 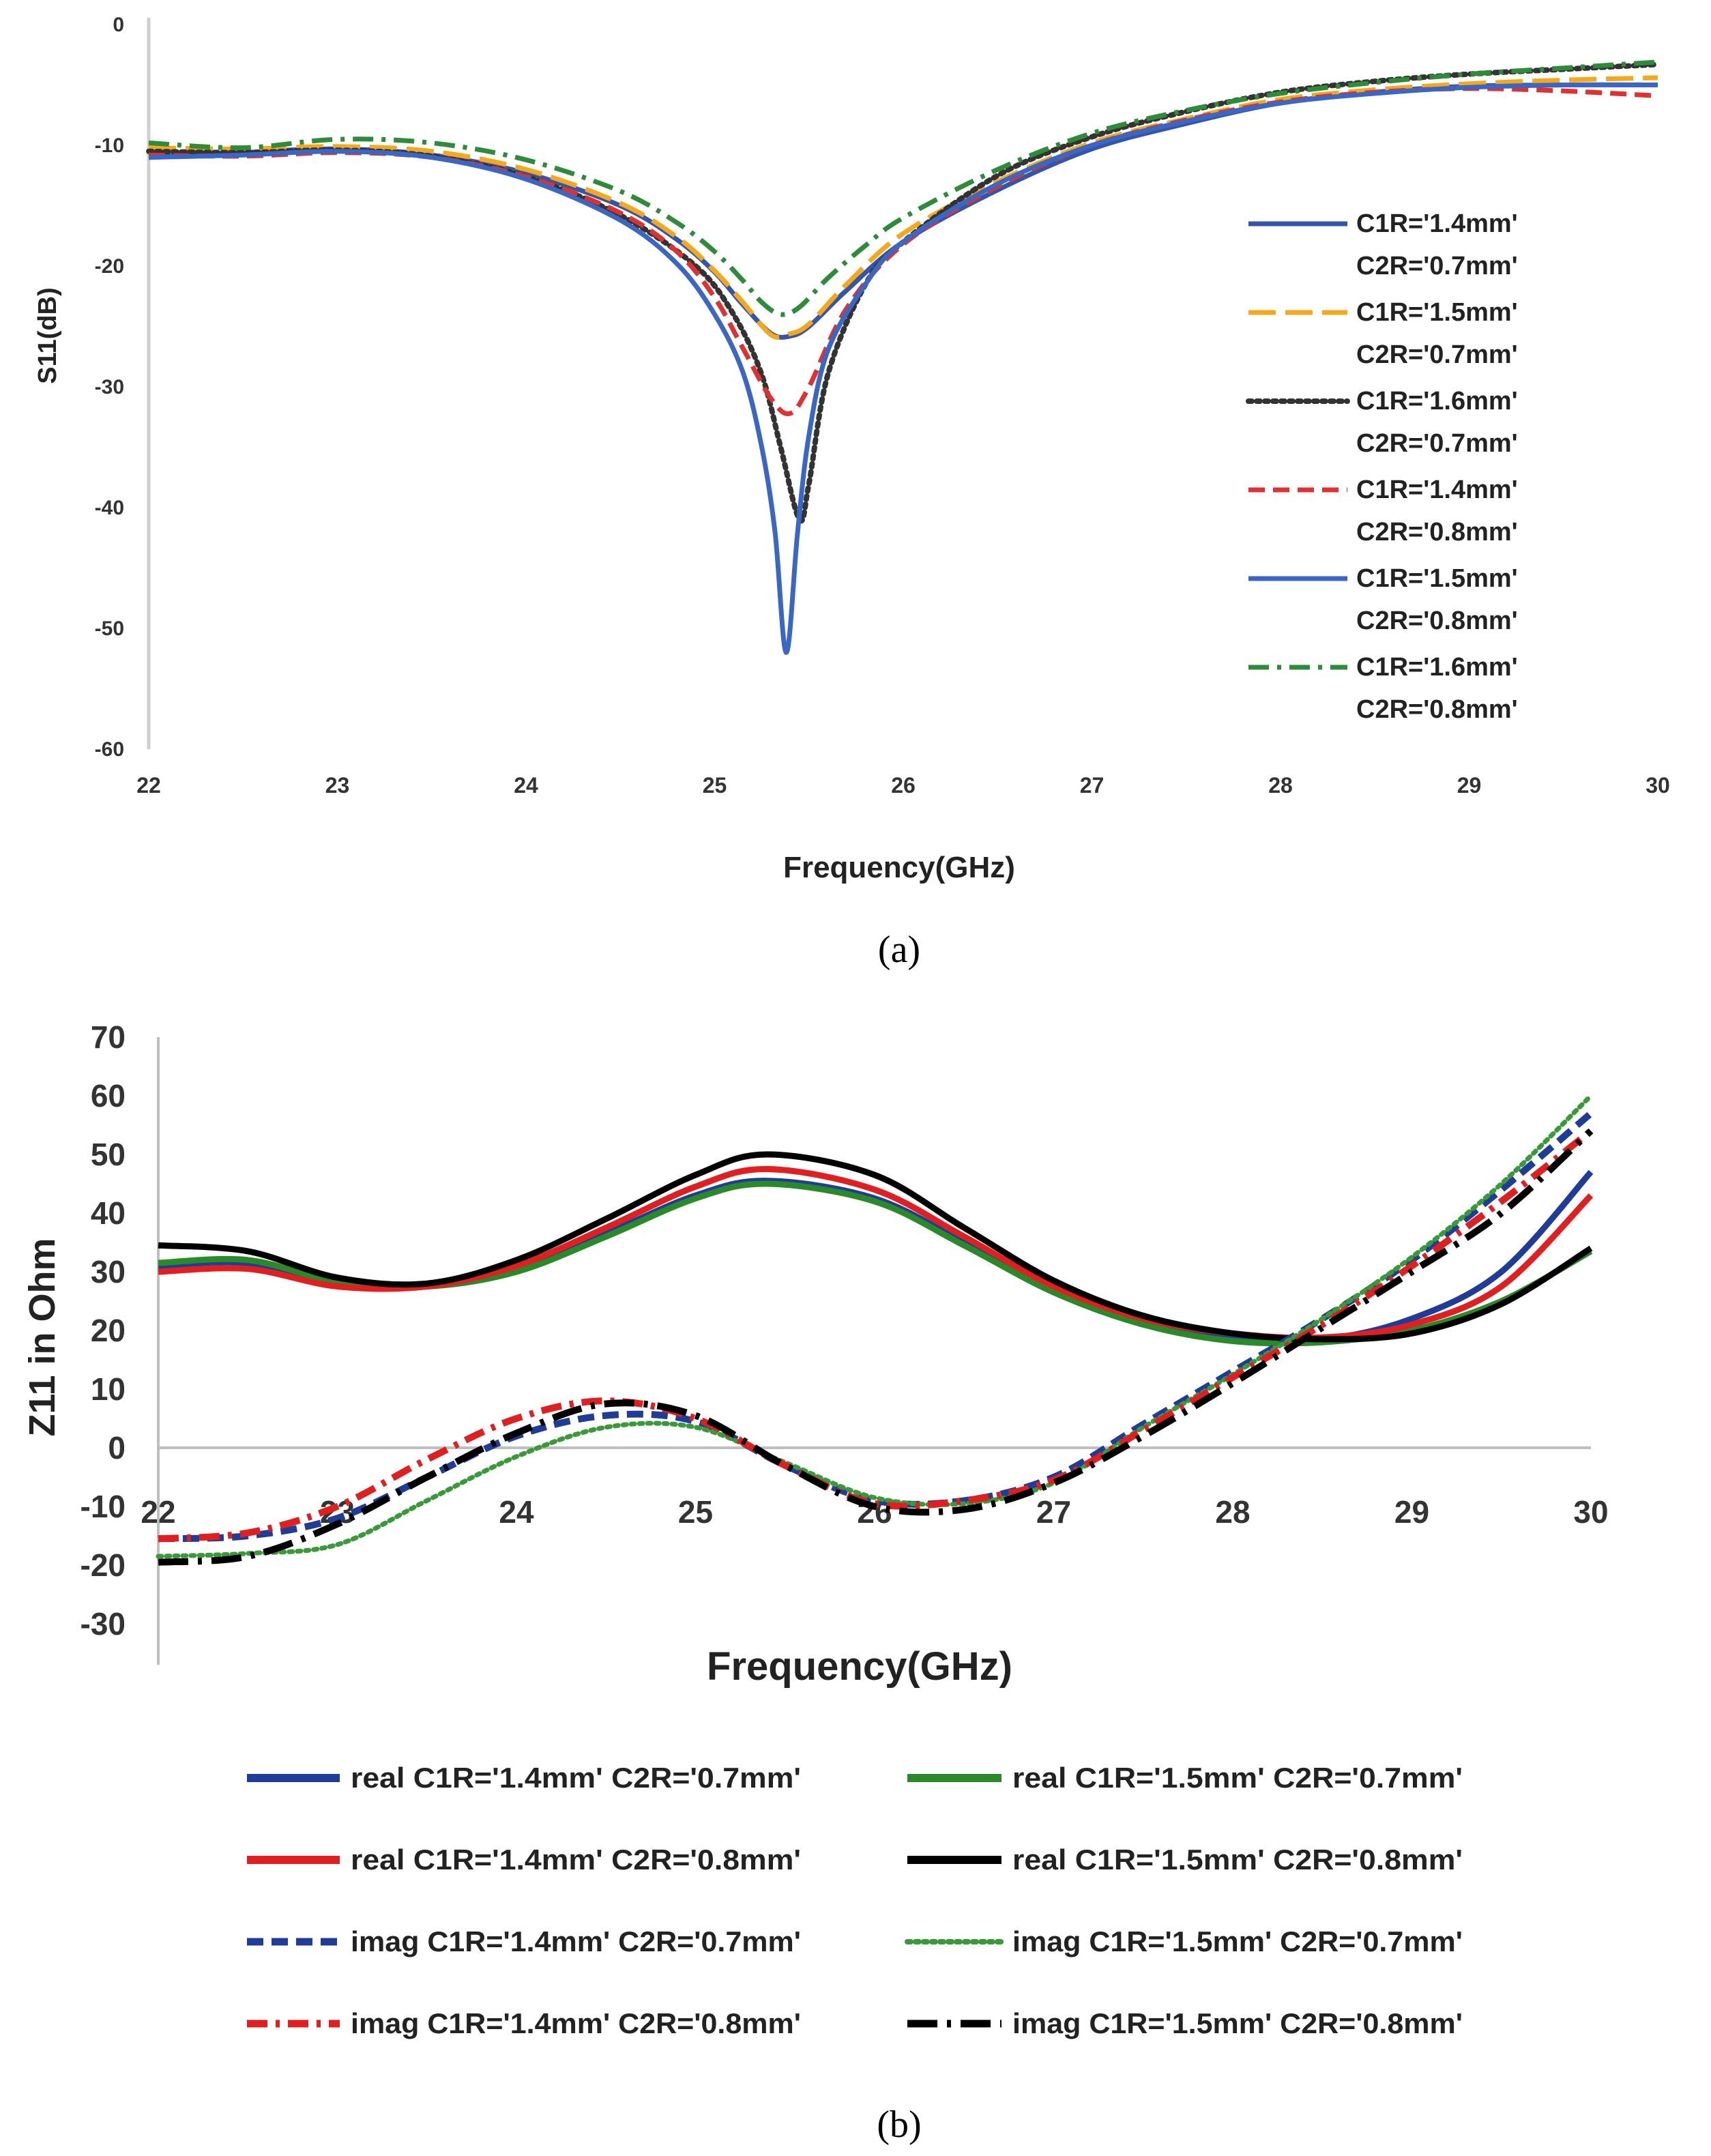 I want to click on x-tick-label: 26, so click(x=903, y=785).